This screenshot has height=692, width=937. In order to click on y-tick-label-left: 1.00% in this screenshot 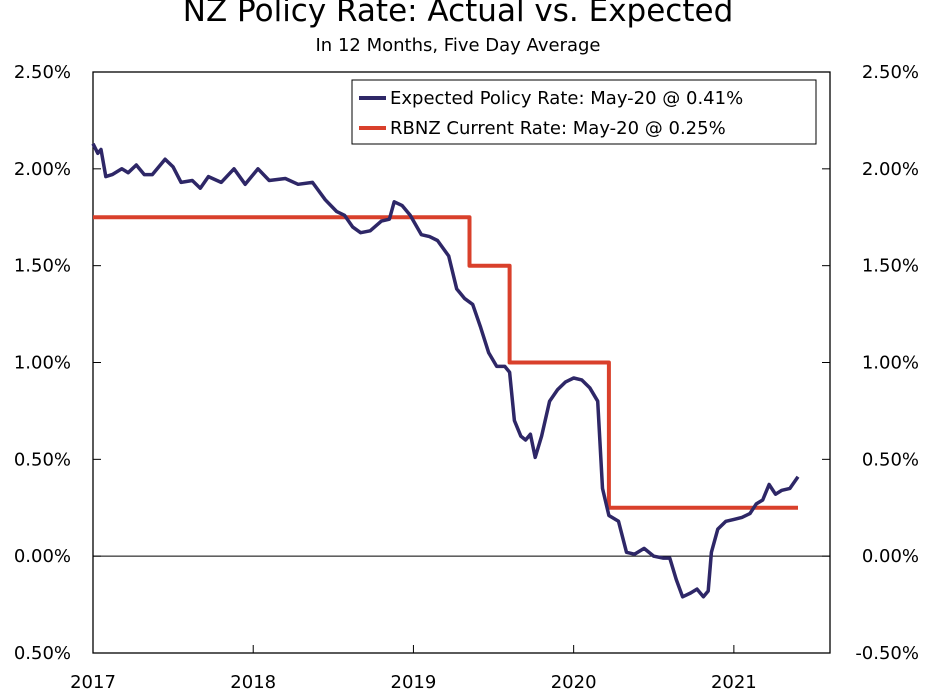, I will do `click(42, 363)`.